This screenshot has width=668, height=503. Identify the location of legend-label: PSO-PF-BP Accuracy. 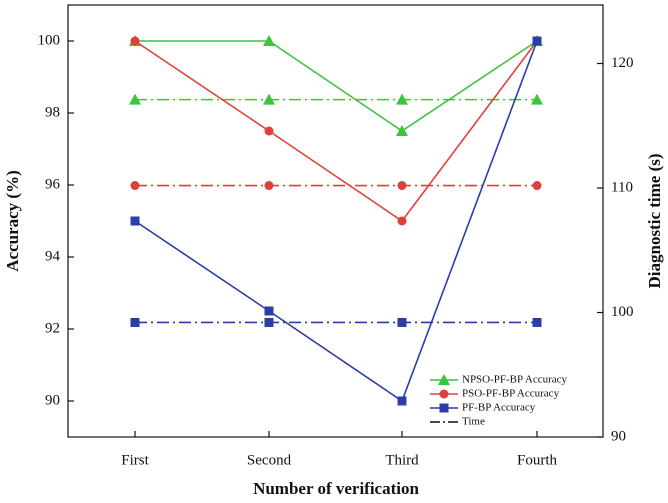
(511, 394).